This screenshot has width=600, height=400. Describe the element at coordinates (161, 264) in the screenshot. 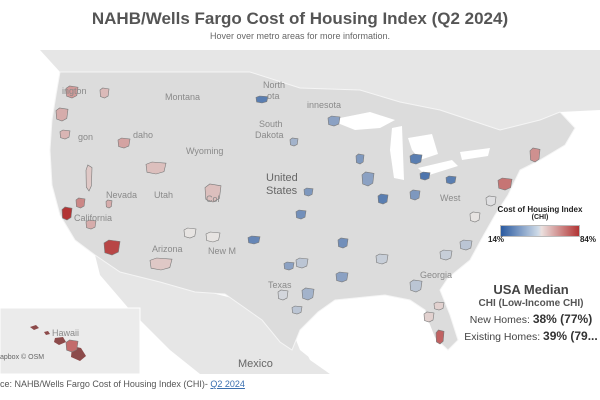

I see `metro-area-phoenix` at that location.